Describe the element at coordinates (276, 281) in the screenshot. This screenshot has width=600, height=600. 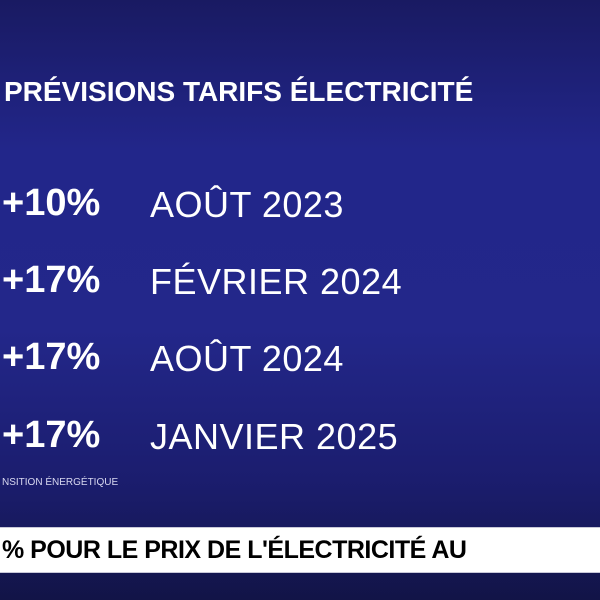
I see `row-2-date: FÉVRIER 2024` at that location.